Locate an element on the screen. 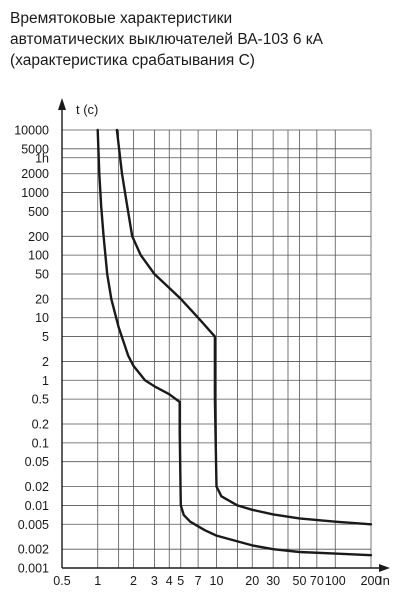  y-tick-label: 1000 is located at coordinates (35, 193).